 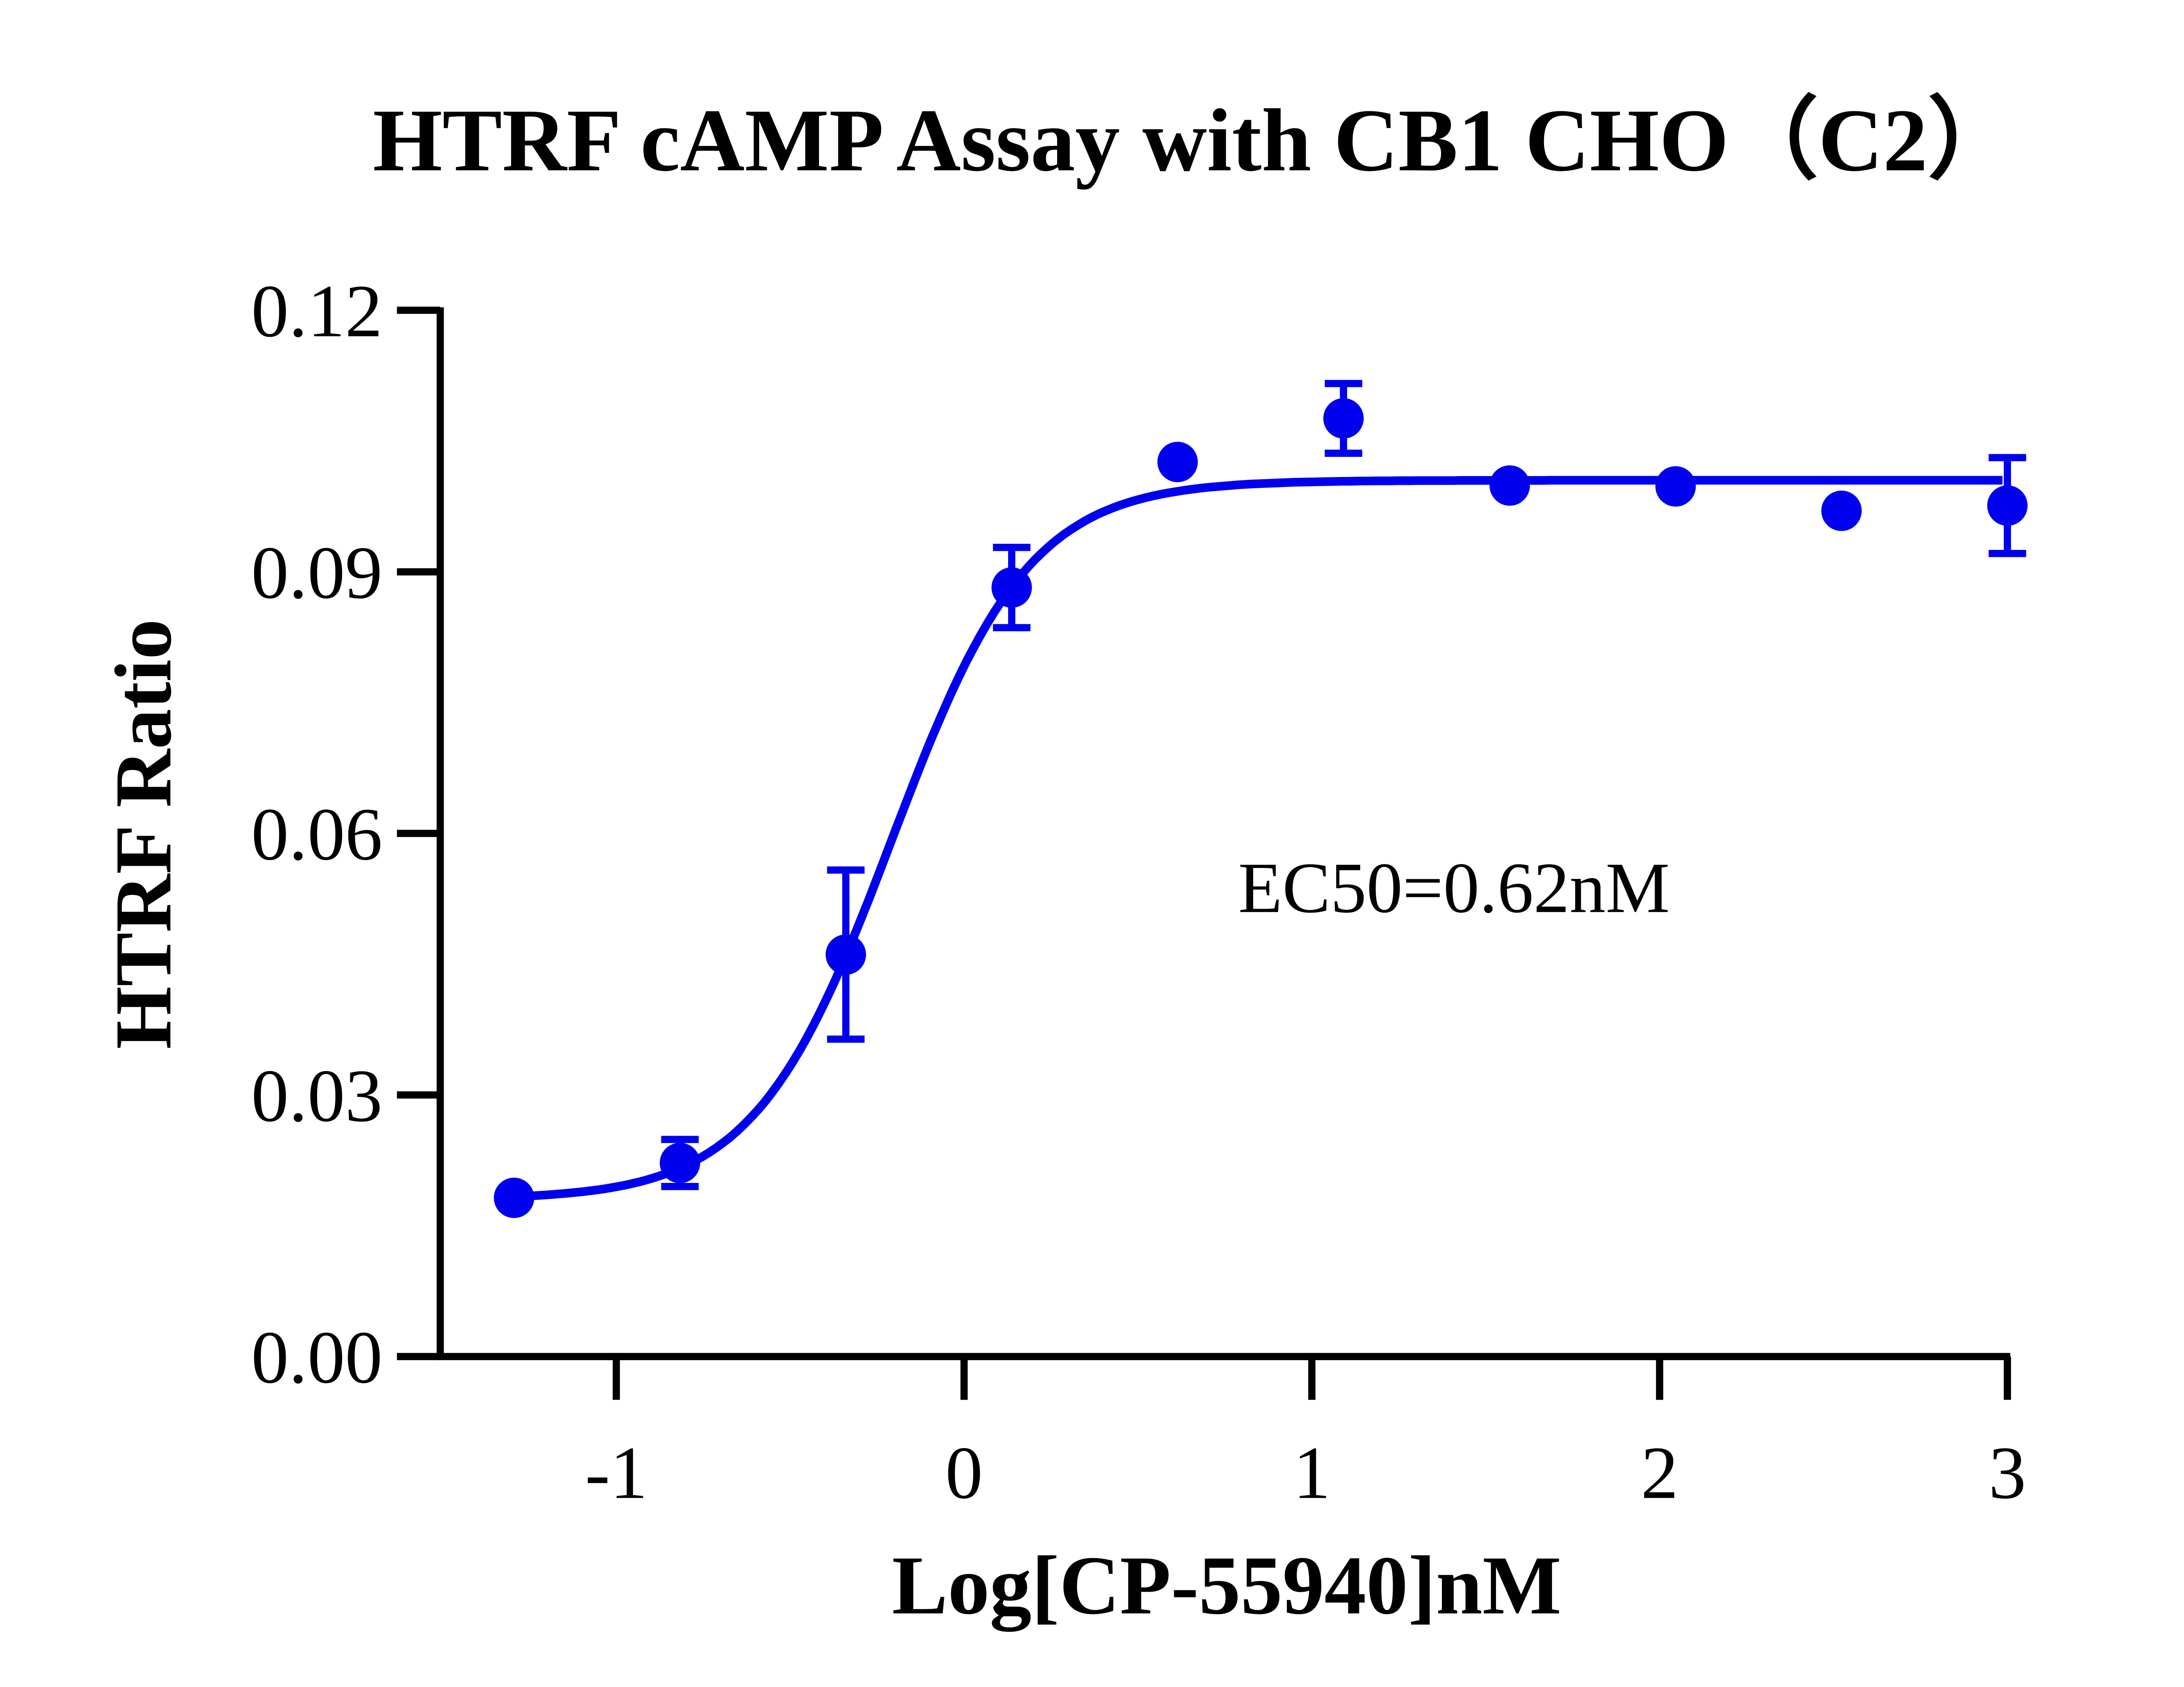 What do you see at coordinates (317, 1095) in the screenshot?
I see `y-tick-label: 0.03` at bounding box center [317, 1095].